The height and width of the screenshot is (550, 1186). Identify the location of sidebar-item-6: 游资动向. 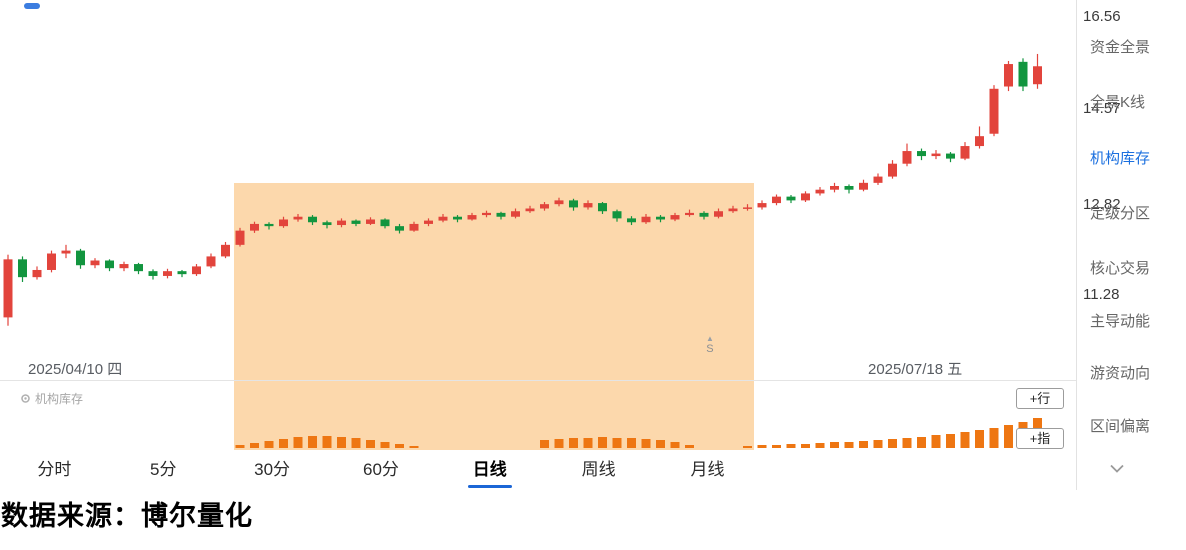
(1120, 373).